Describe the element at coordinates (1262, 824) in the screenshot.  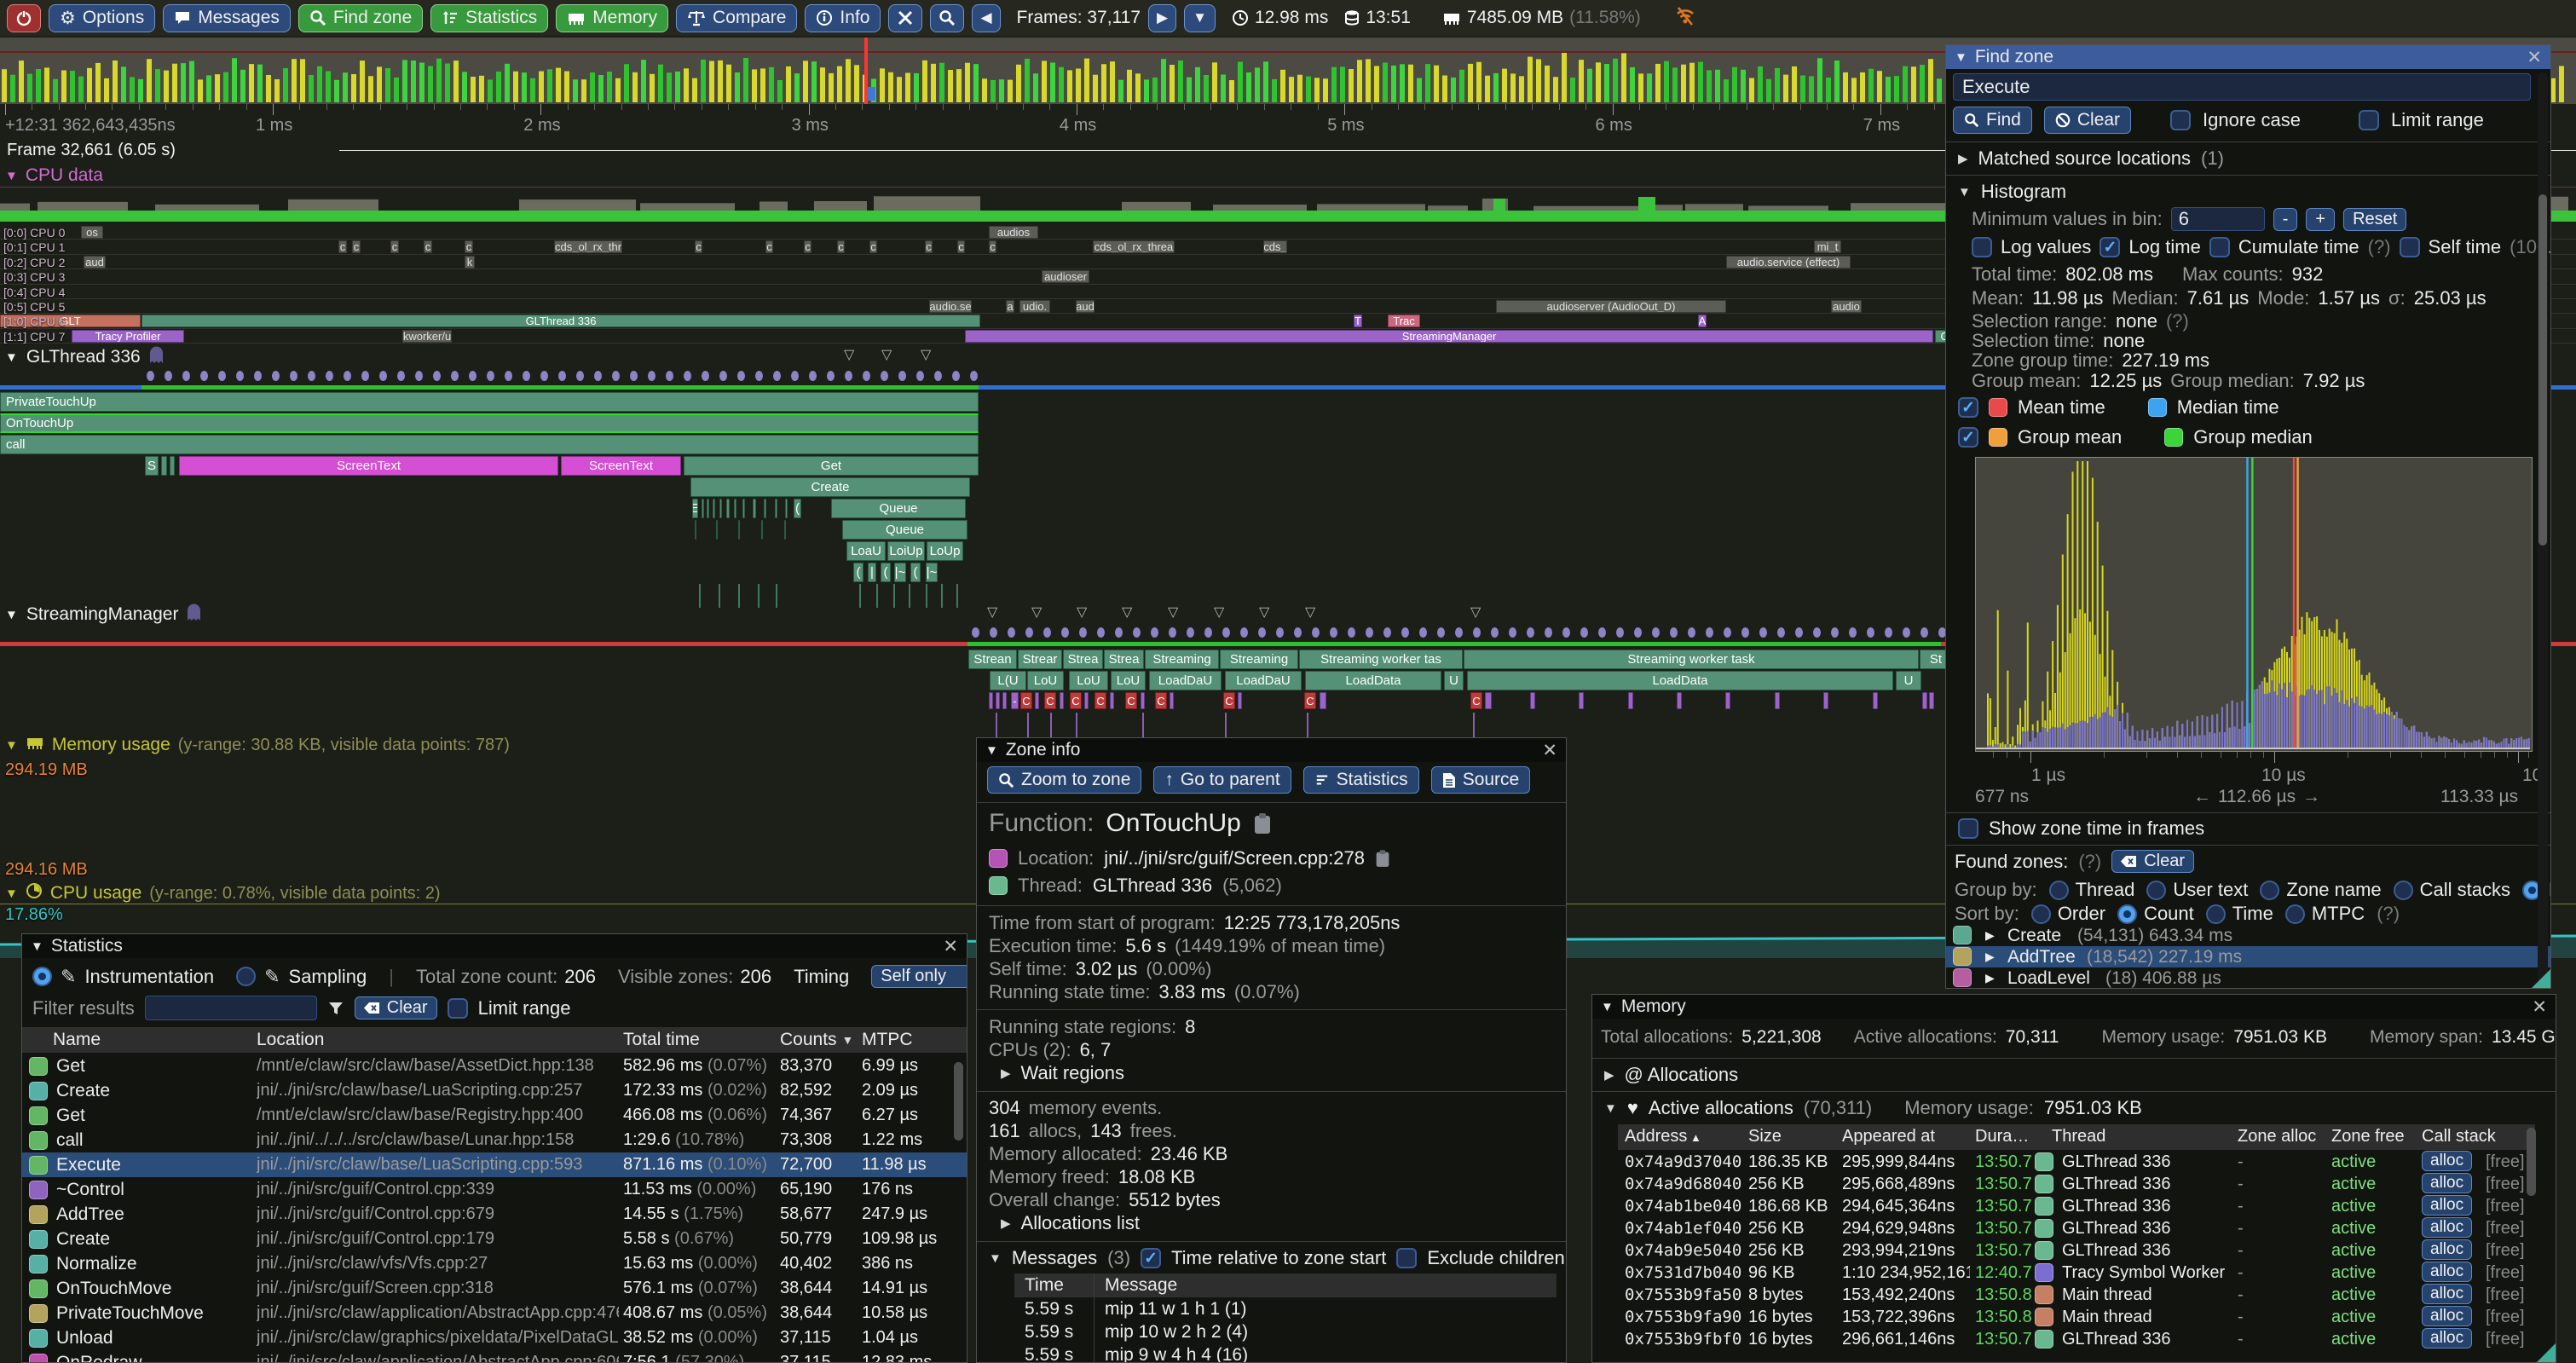
I see `clipboard-icon` at that location.